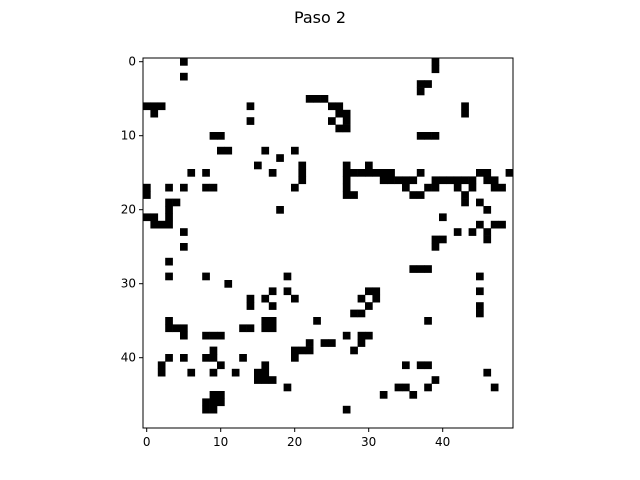 This screenshot has height=480, width=640. Describe the element at coordinates (128, 136) in the screenshot. I see `y-tick-label: 10` at that location.